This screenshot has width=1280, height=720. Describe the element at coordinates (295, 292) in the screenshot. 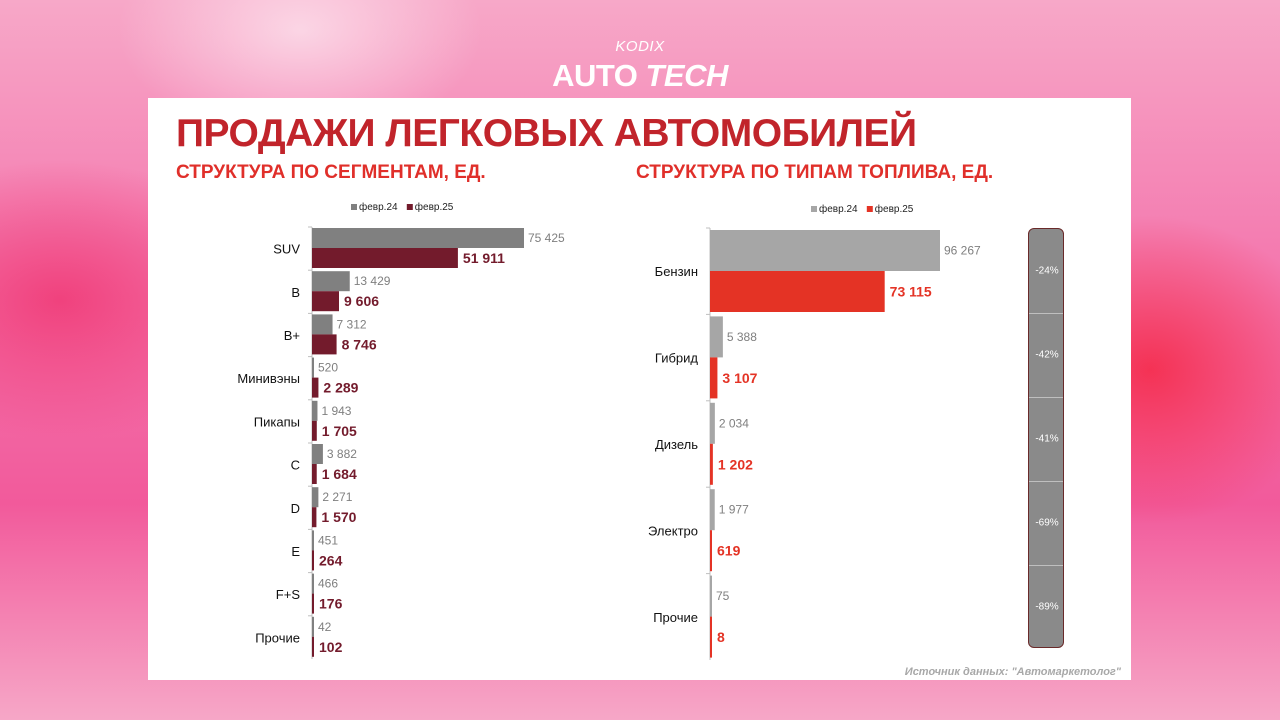

I see `category-label: B` at that location.